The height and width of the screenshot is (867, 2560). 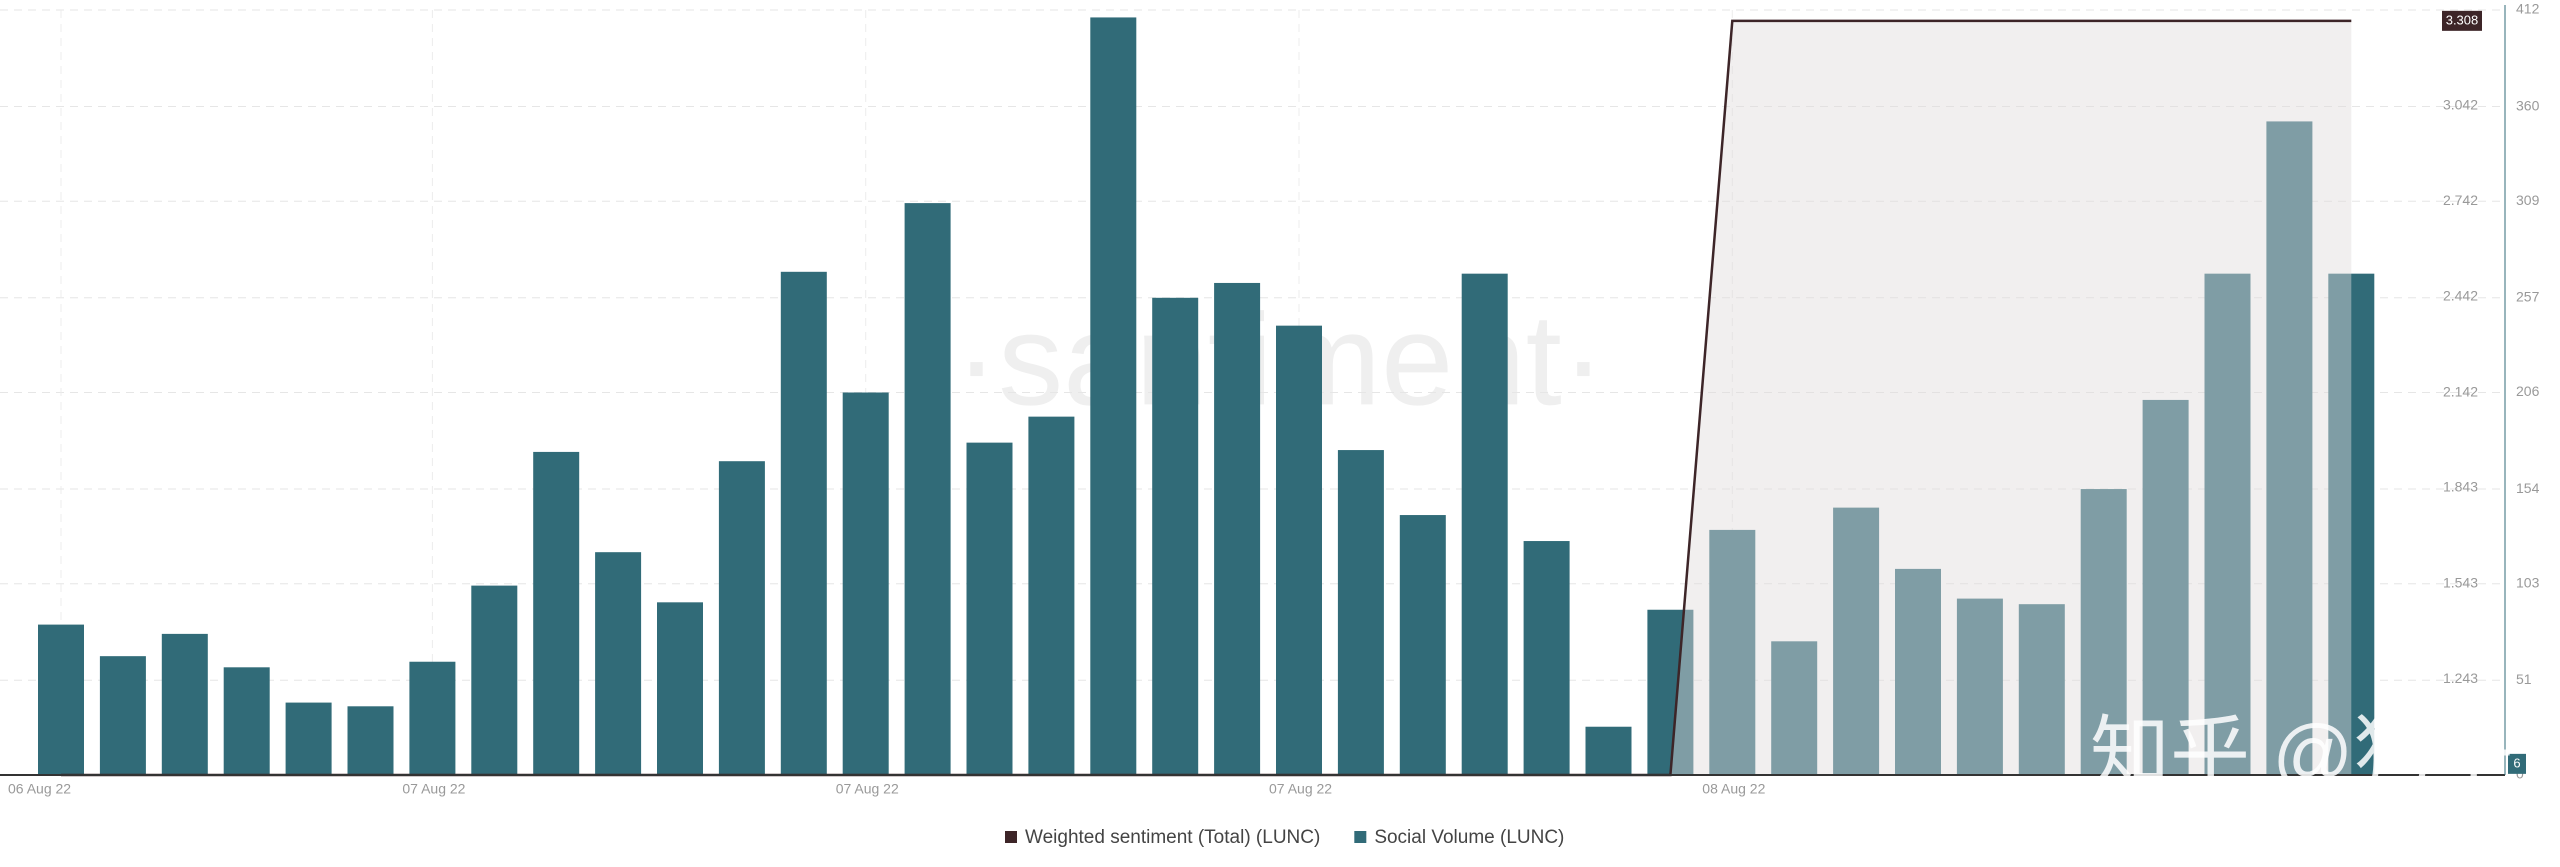 I want to click on y2-tick-label: 257, so click(x=2528, y=297).